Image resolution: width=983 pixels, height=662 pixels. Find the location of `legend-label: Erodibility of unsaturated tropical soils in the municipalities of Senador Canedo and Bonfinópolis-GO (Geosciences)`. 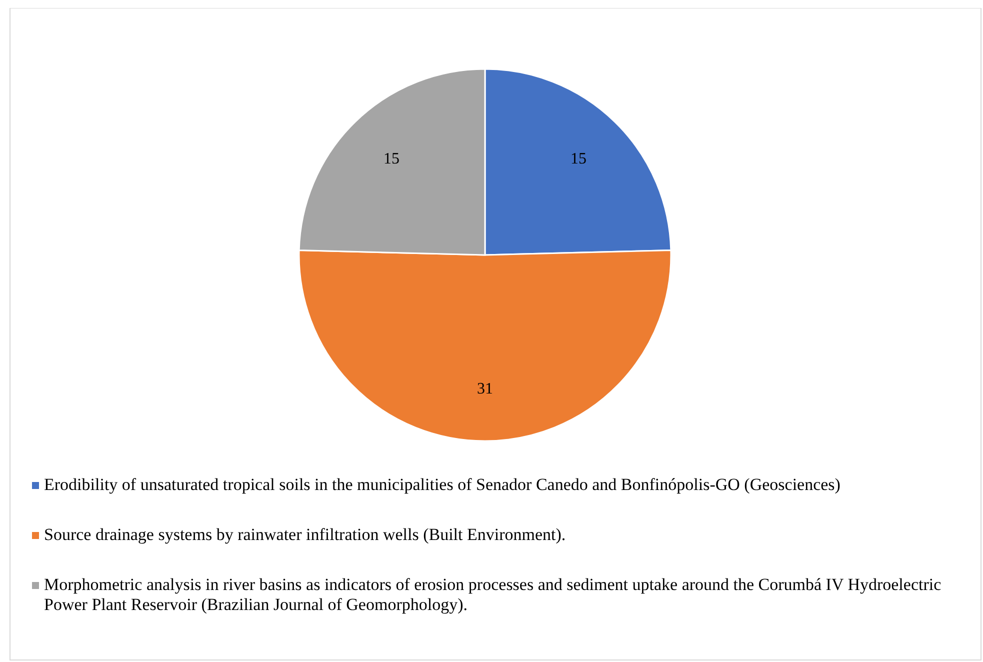

legend-label: Erodibility of unsaturated tropical soils in the municipalities of Senador Canedo and Bonfinópolis-GO (Geosciences) is located at coordinates (442, 484).